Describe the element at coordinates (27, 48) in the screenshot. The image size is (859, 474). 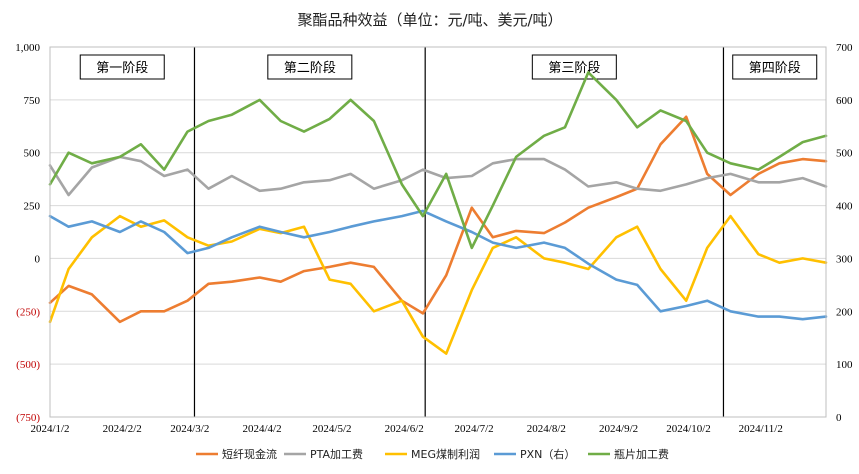
I see `y-left-tick-label: 1,000` at that location.